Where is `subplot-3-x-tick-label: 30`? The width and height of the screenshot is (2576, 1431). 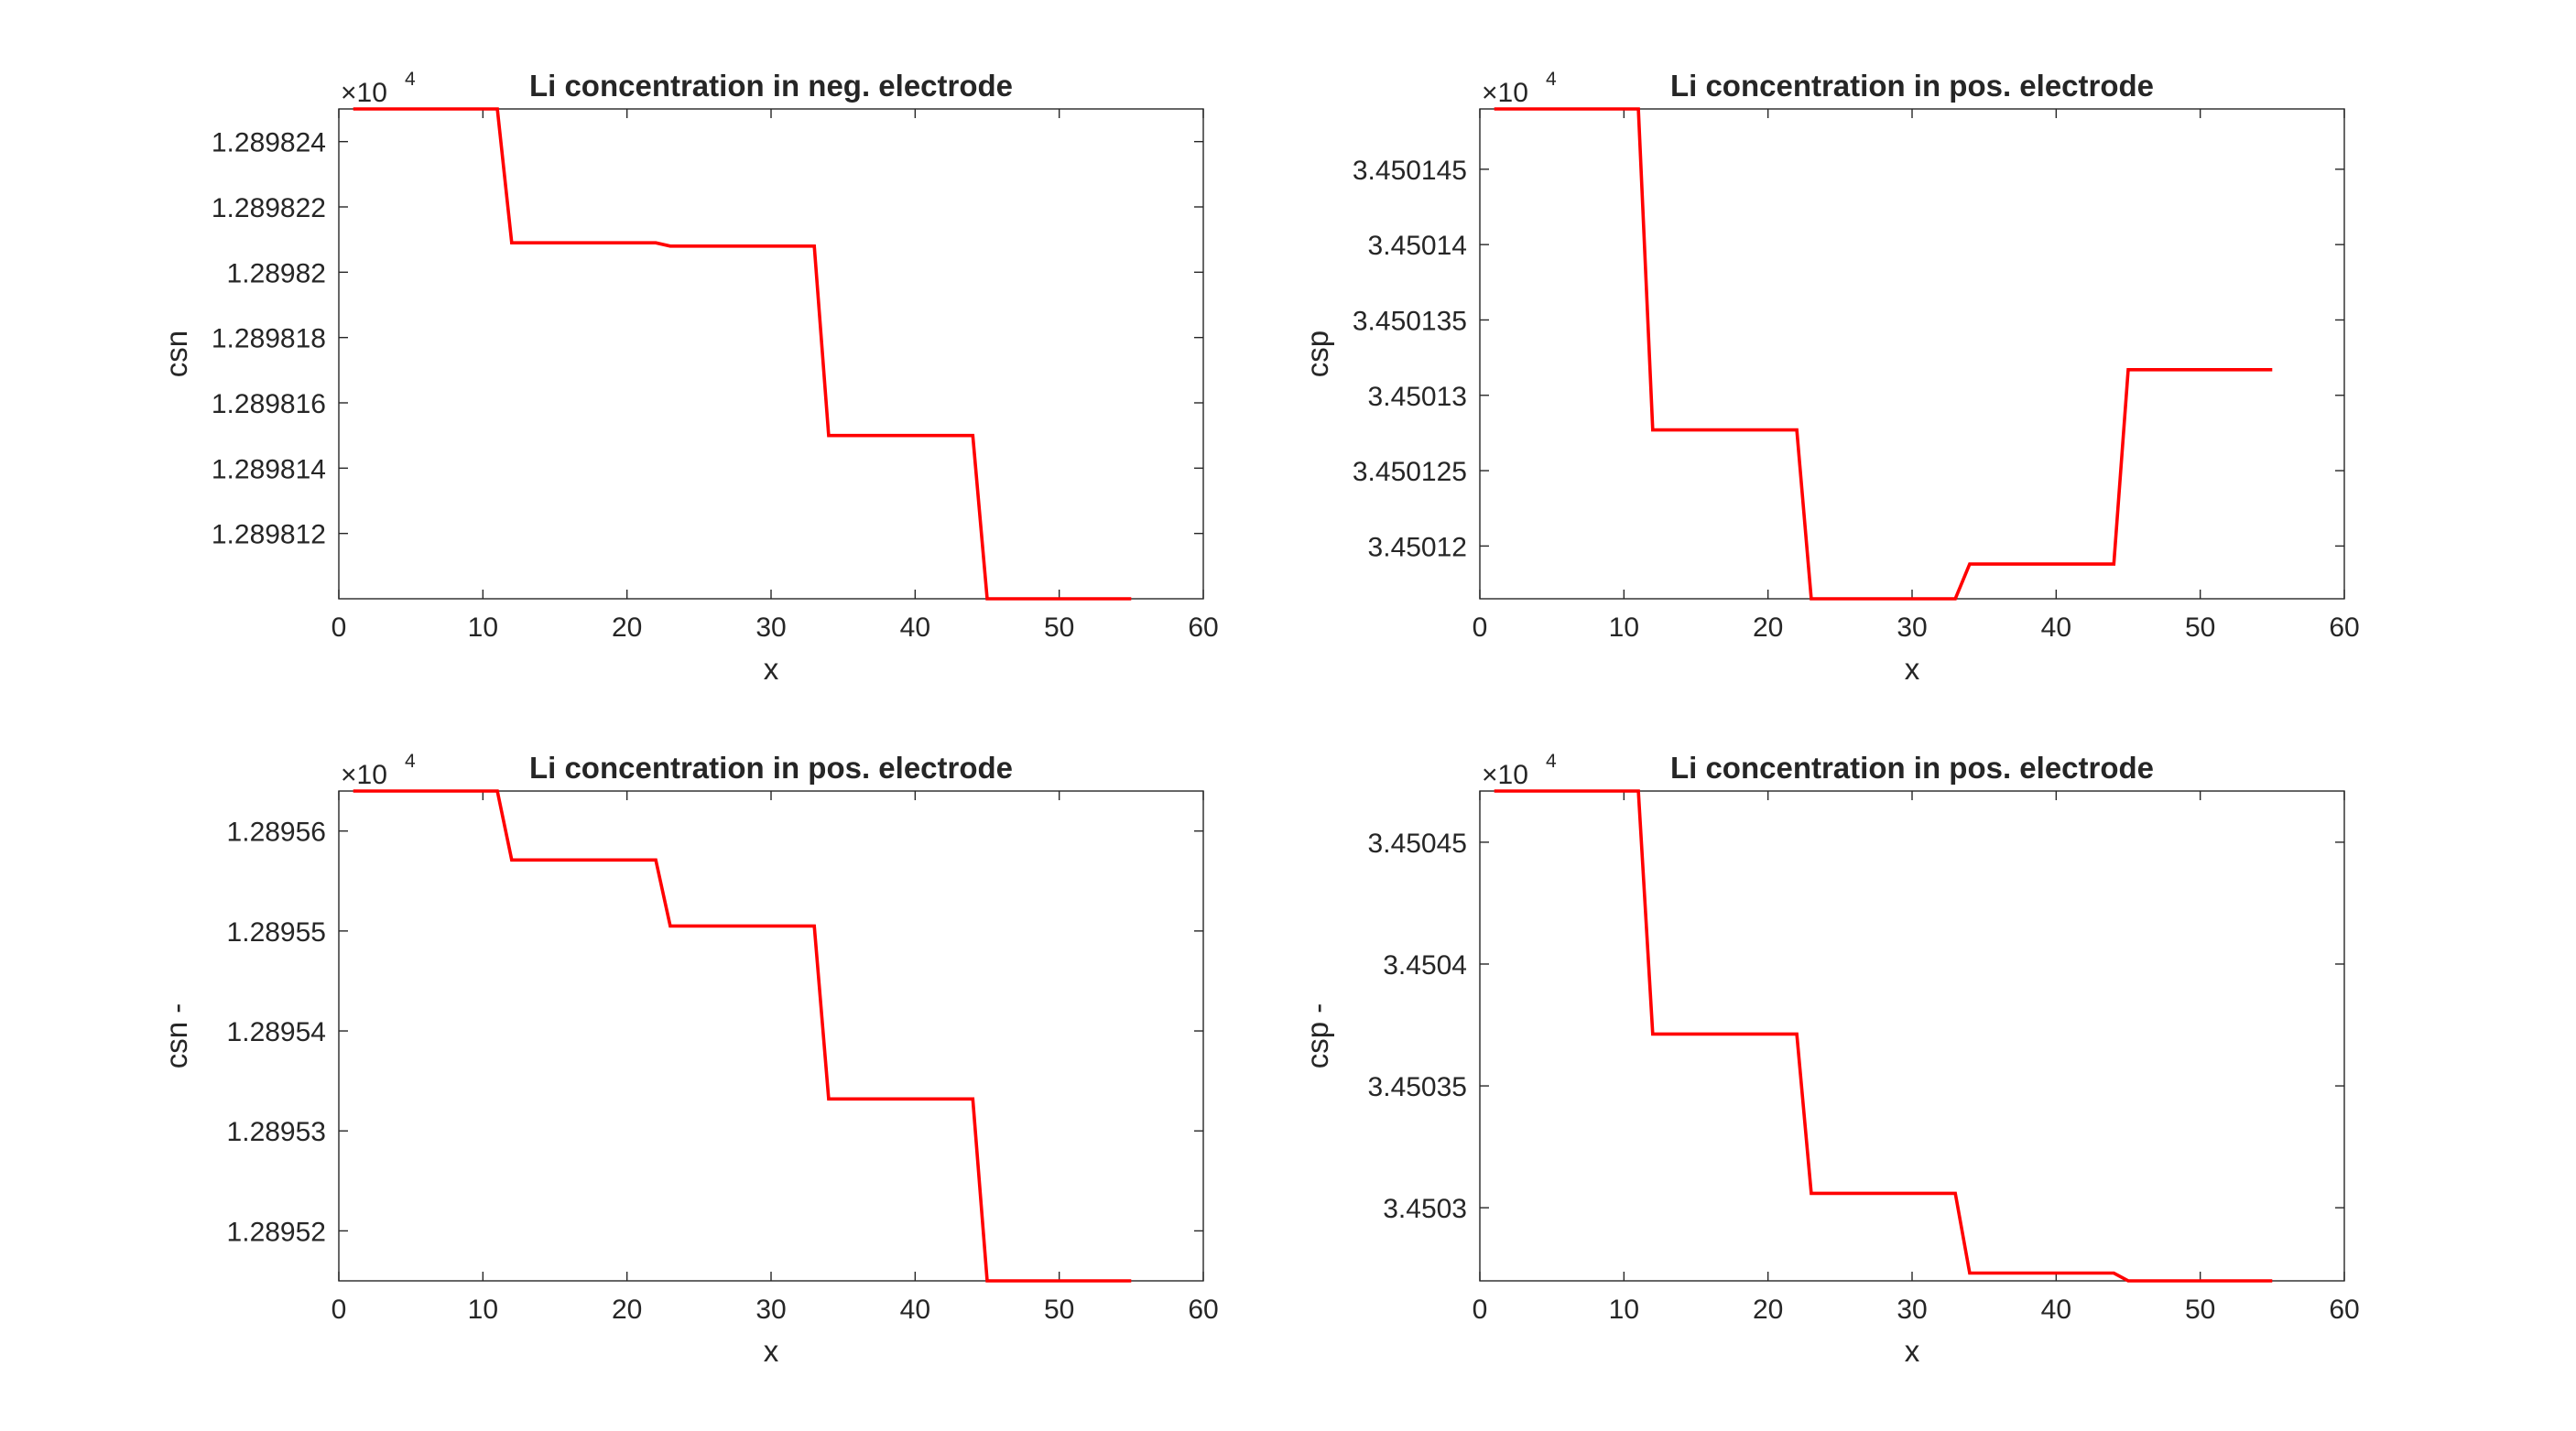
subplot-3-x-tick-label: 30 is located at coordinates (770, 1310).